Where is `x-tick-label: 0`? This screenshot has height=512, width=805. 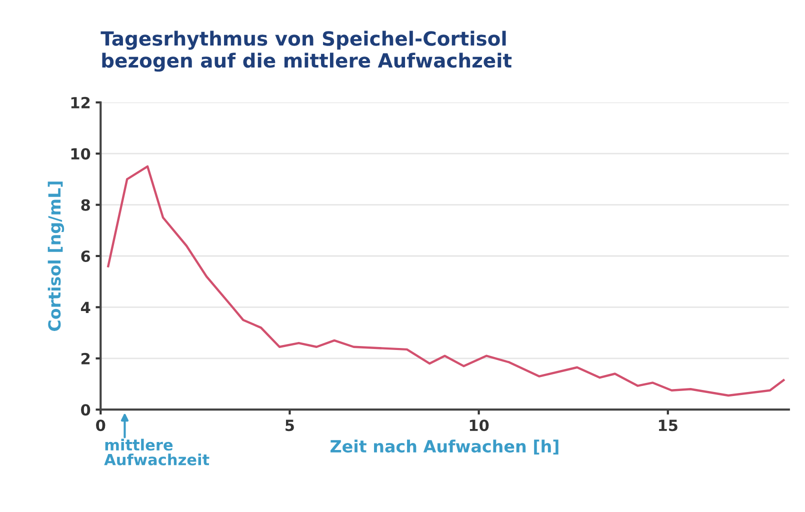 x-tick-label: 0 is located at coordinates (101, 426).